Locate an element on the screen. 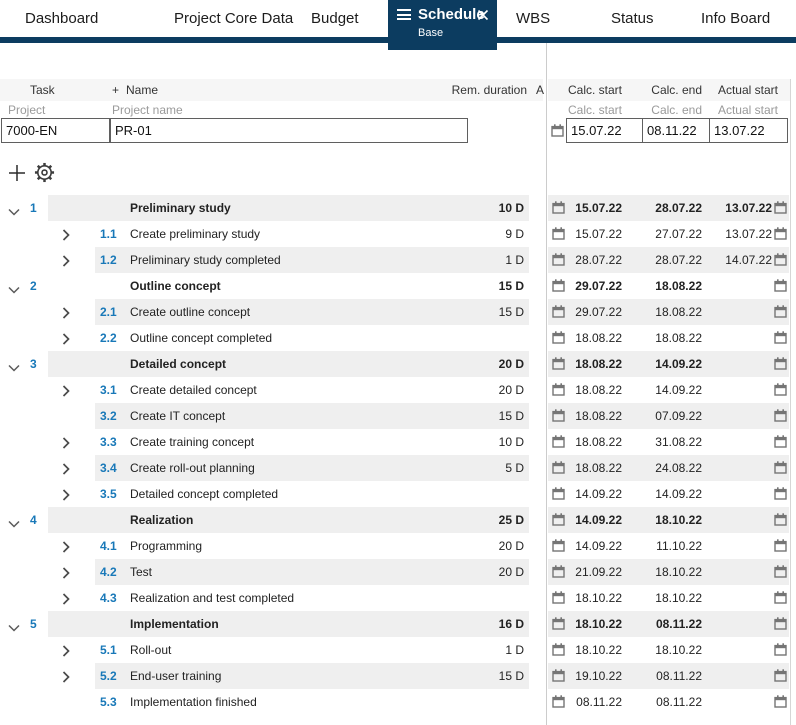 Image resolution: width=796 pixels, height=725 pixels. task-row: 5 Implementation 16 D 18.10.22 08.11.22 is located at coordinates (398, 624).